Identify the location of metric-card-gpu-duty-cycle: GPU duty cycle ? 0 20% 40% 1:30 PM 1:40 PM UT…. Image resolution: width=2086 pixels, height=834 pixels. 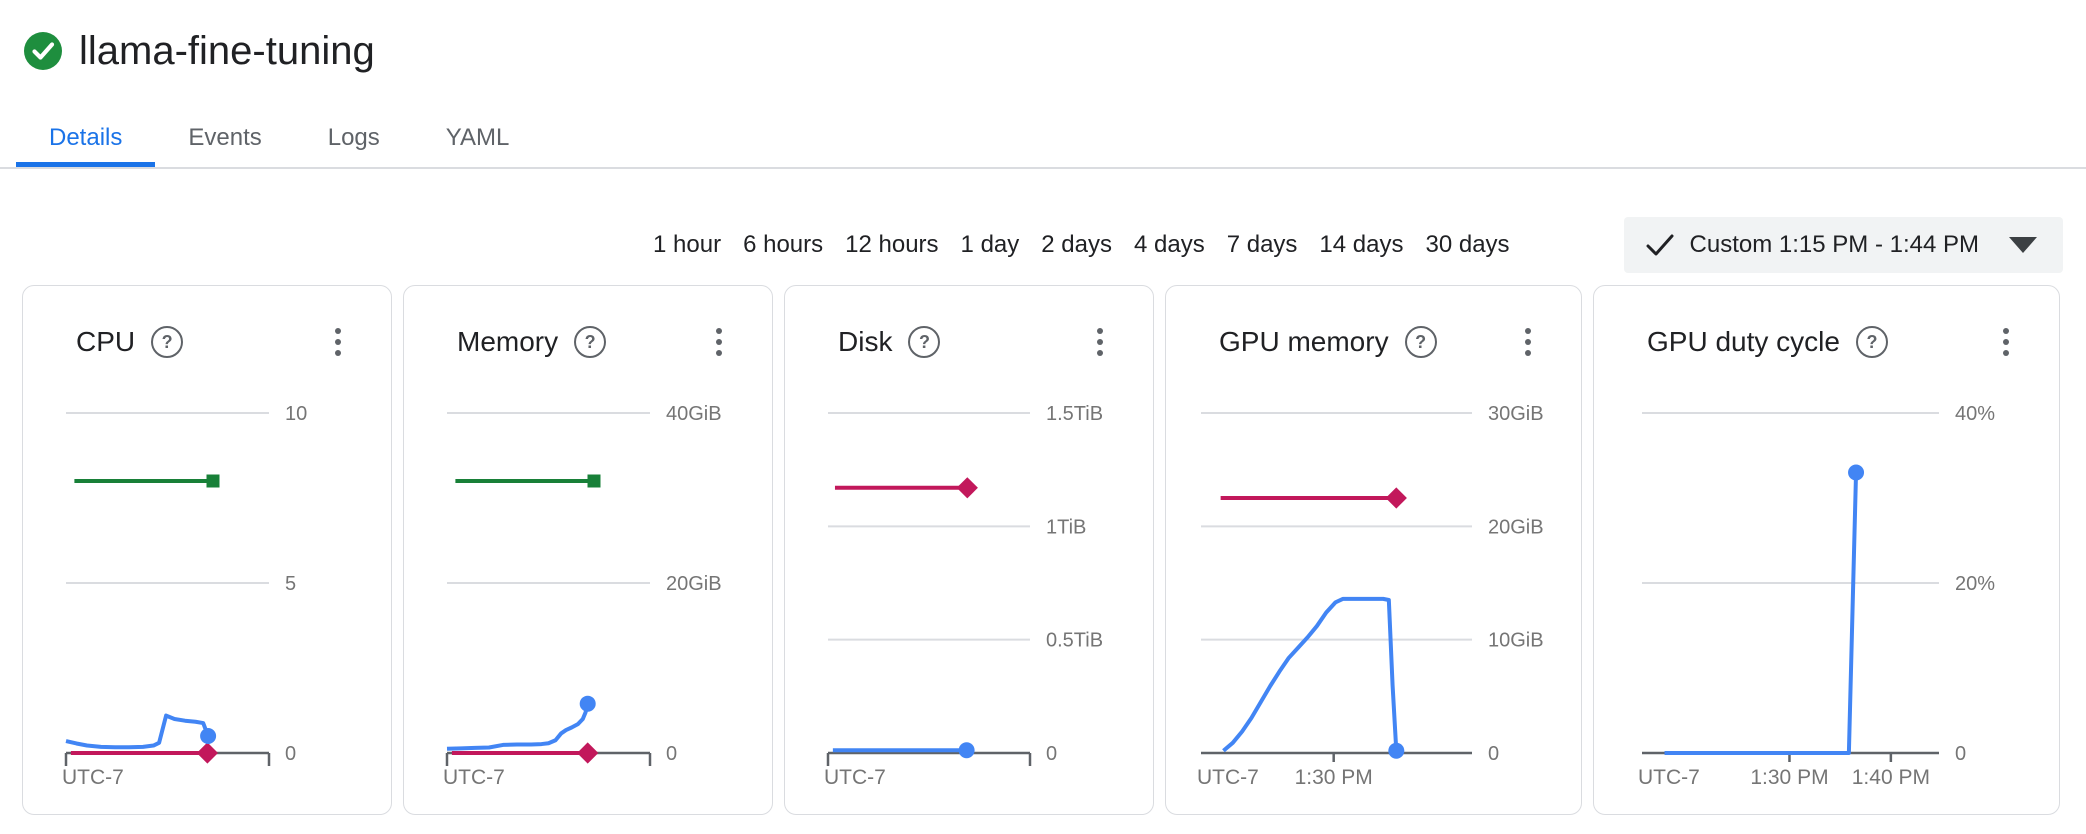
(1826, 550).